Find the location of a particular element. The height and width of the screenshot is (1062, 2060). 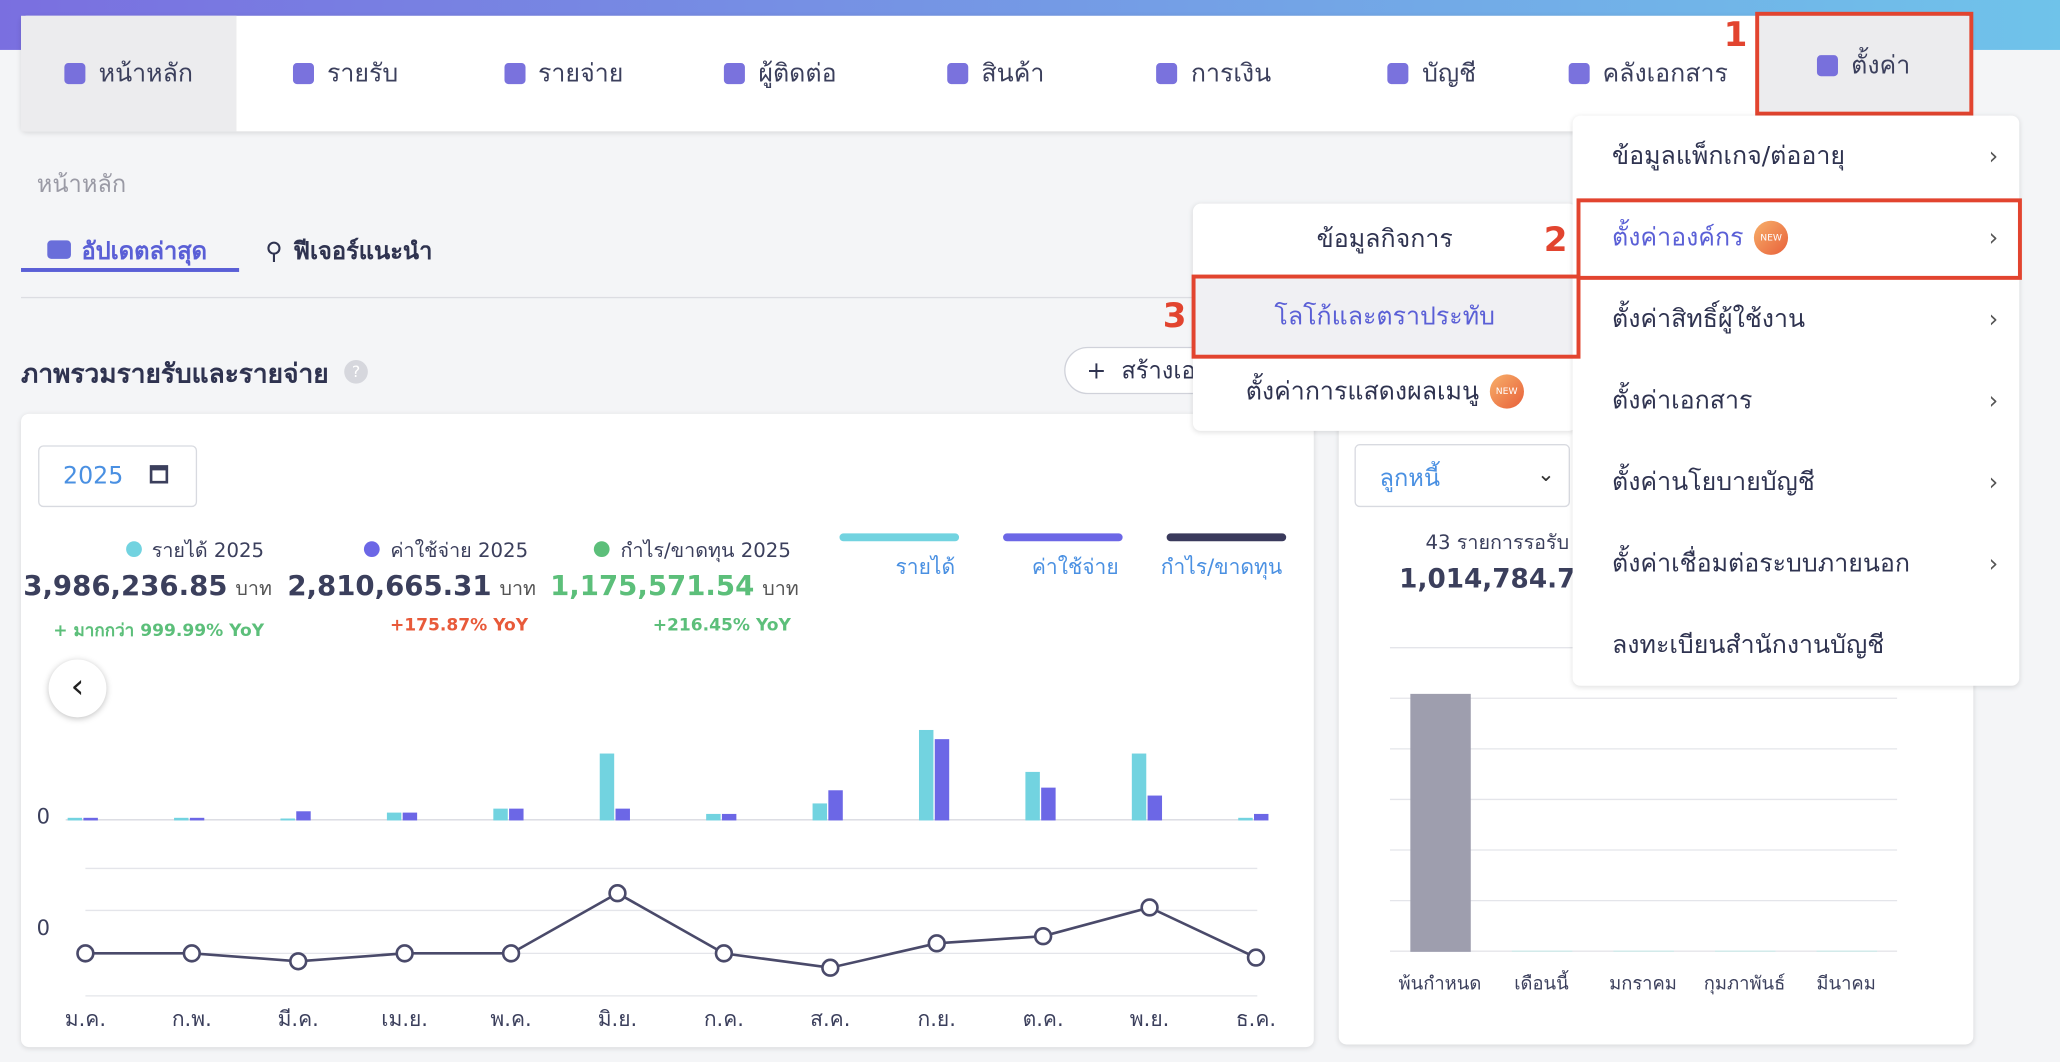

year-label: 2025 is located at coordinates (93, 476).